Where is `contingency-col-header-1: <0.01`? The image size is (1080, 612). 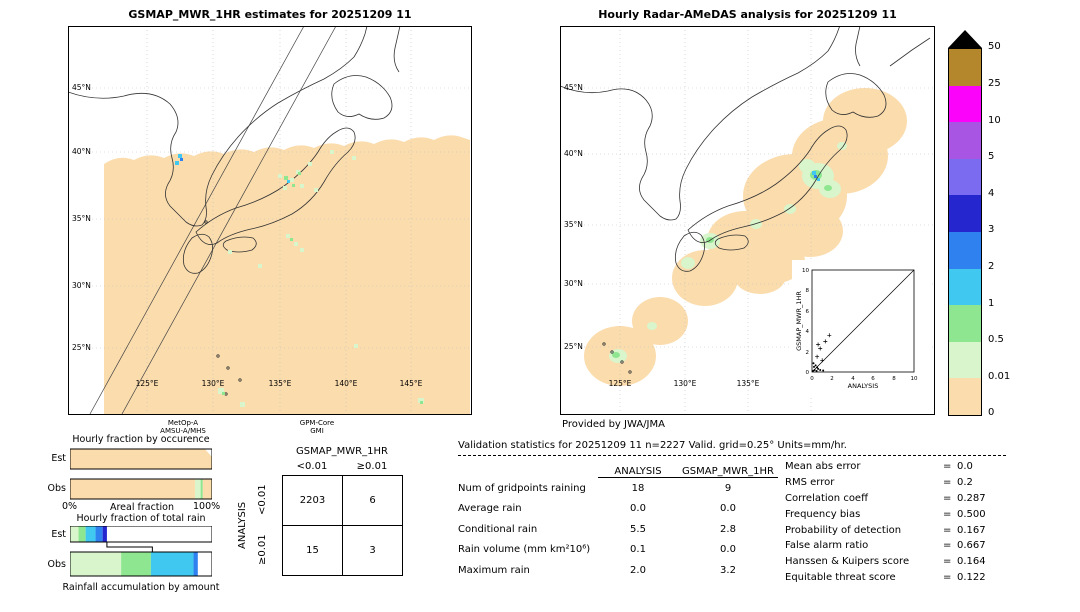
contingency-col-header-1: <0.01 is located at coordinates (312, 466).